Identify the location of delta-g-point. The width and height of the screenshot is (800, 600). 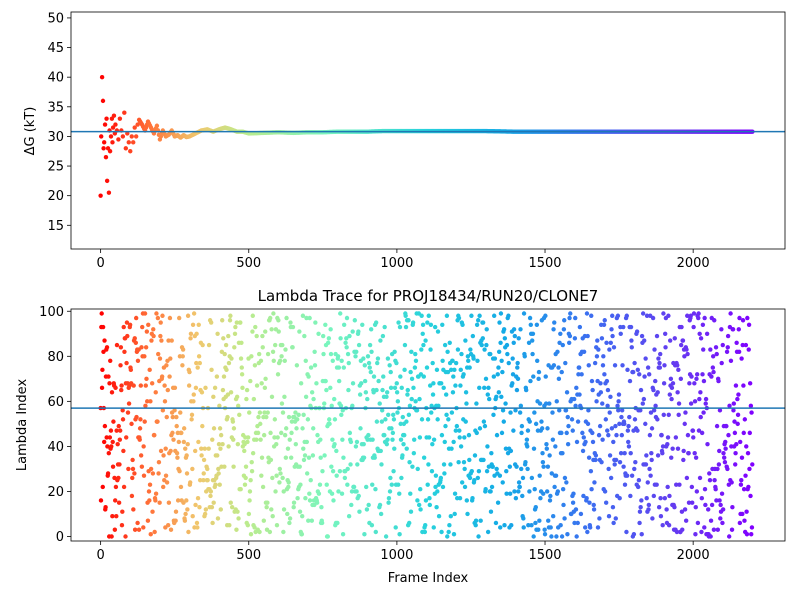
(120, 118).